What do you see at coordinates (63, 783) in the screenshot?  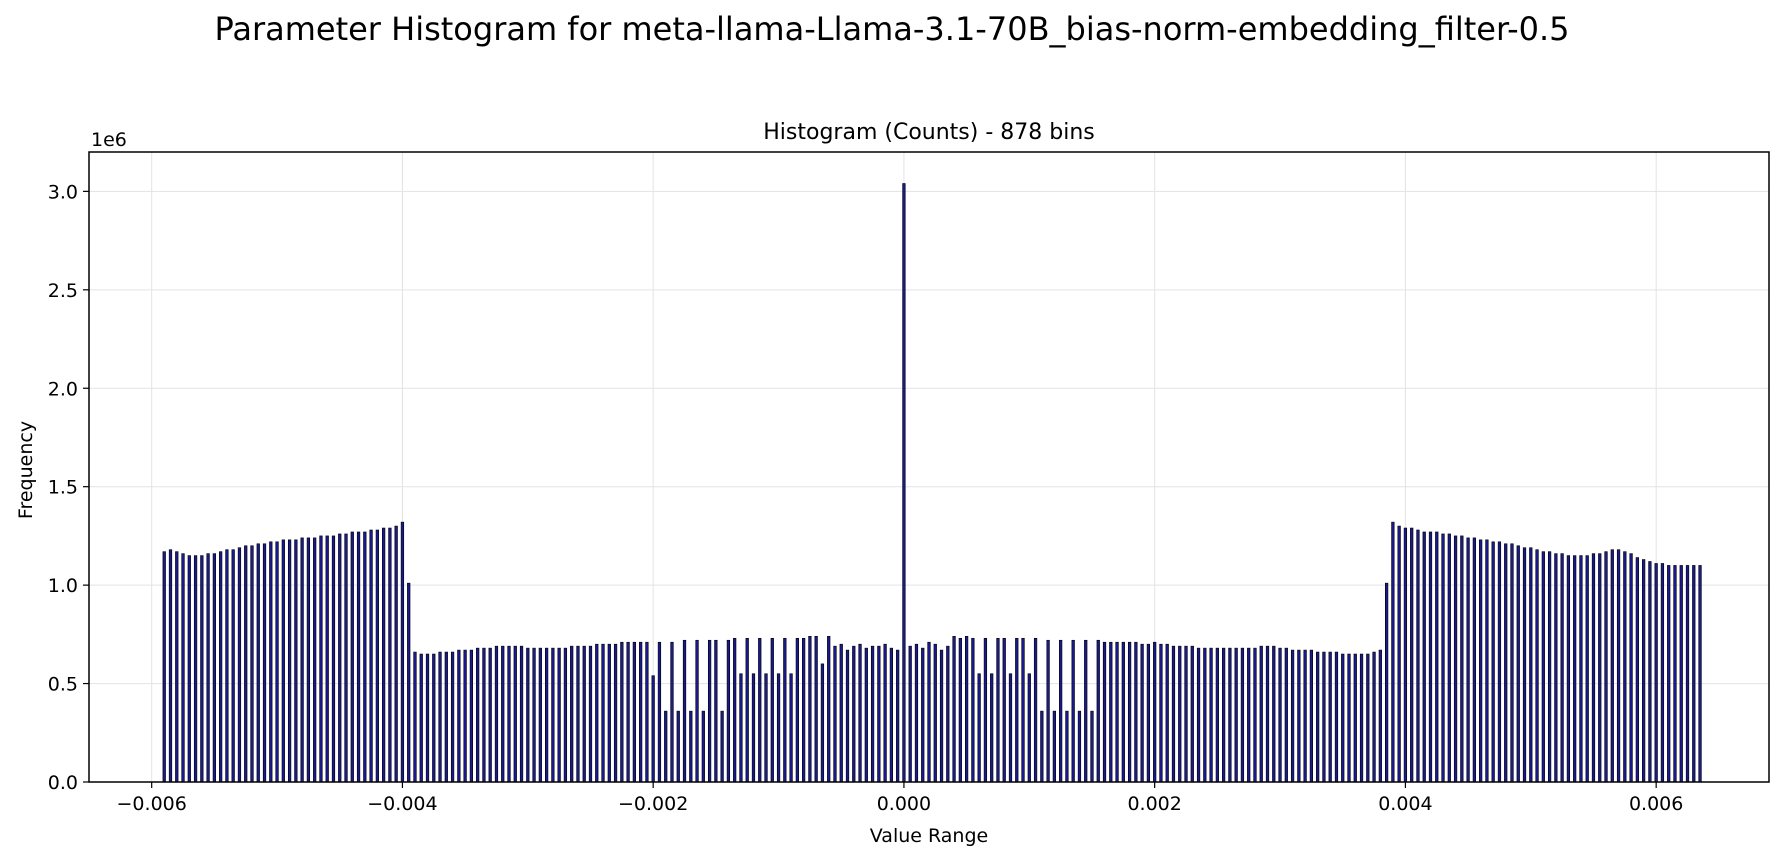 I see `y-tick-label: 0.0` at bounding box center [63, 783].